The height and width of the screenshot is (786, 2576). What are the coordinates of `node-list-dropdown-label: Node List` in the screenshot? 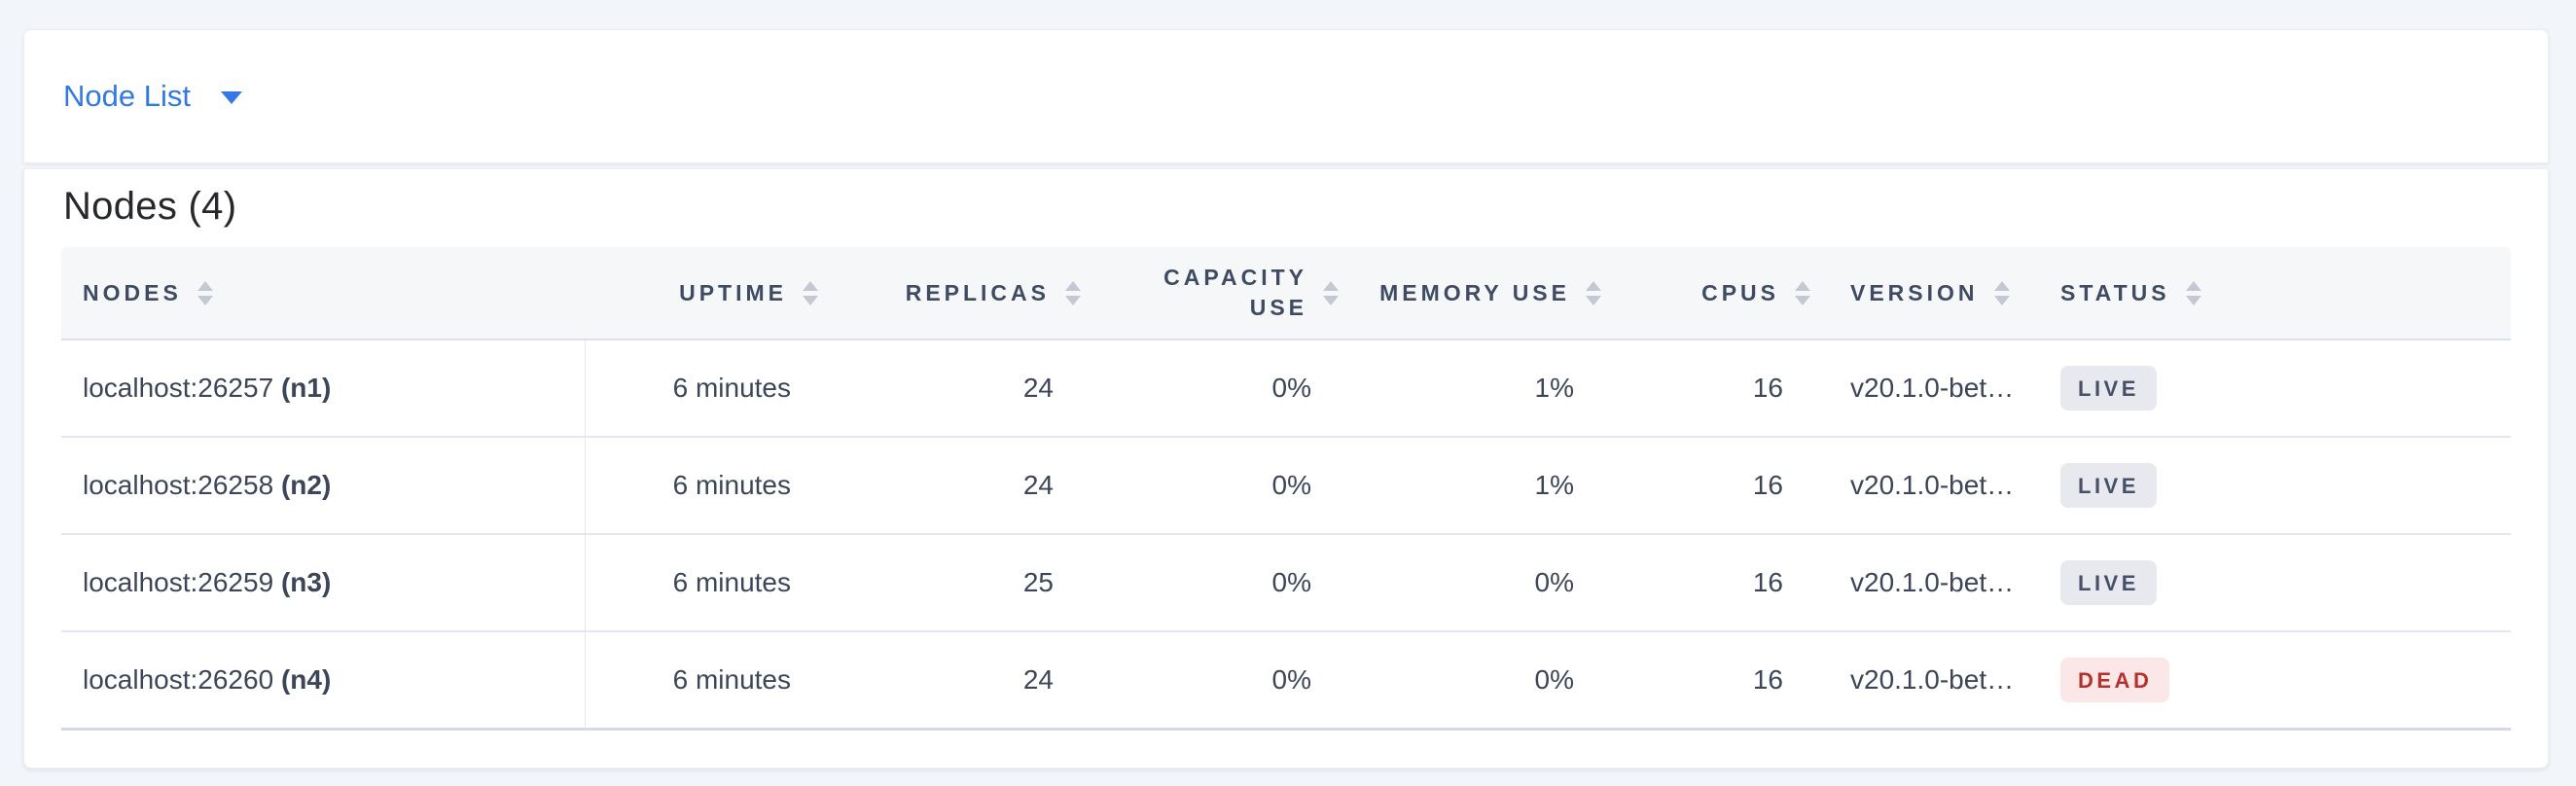 It's located at (127, 96).